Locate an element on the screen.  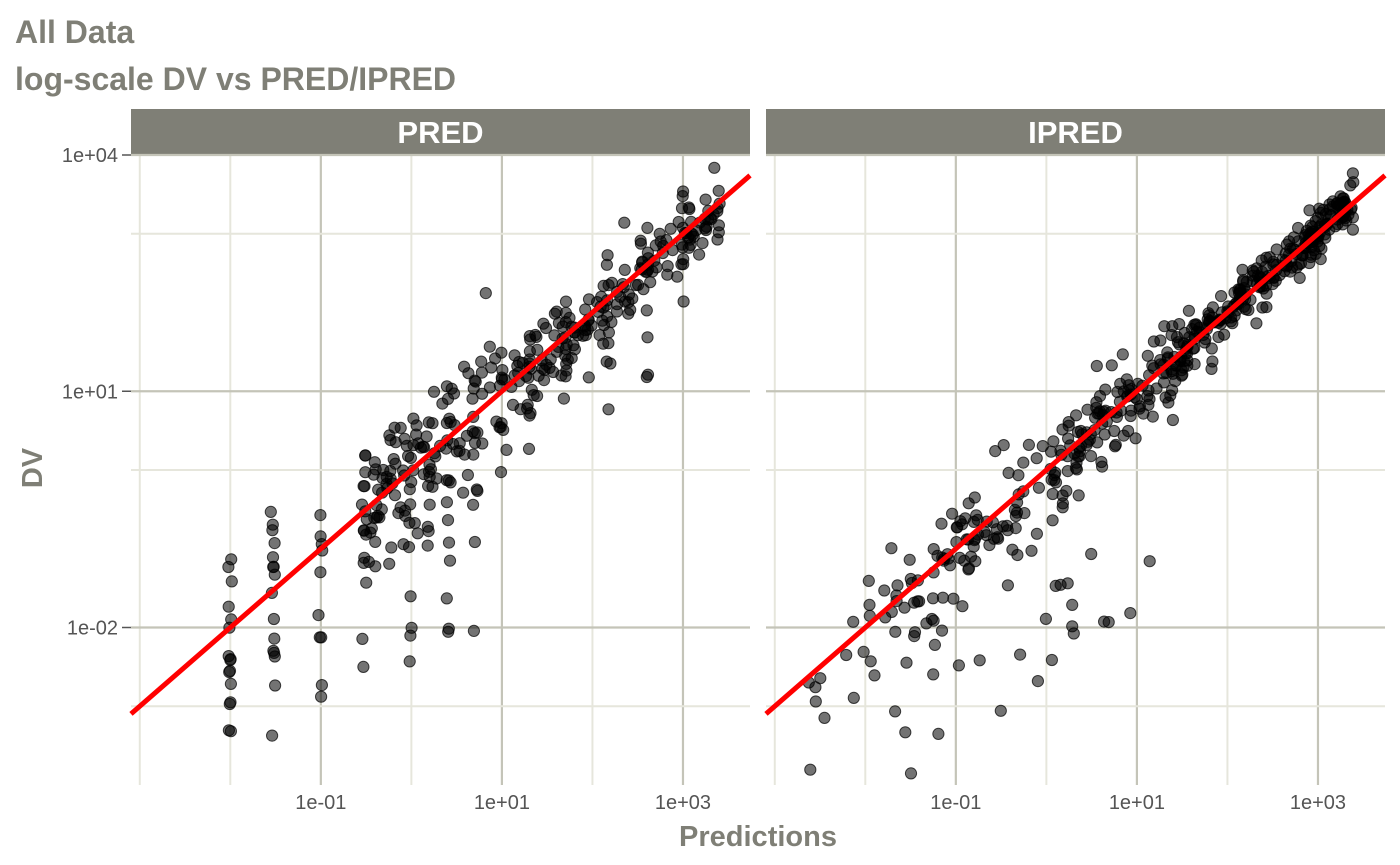
facet-strip-label: IPRED is located at coordinates (1075, 132).